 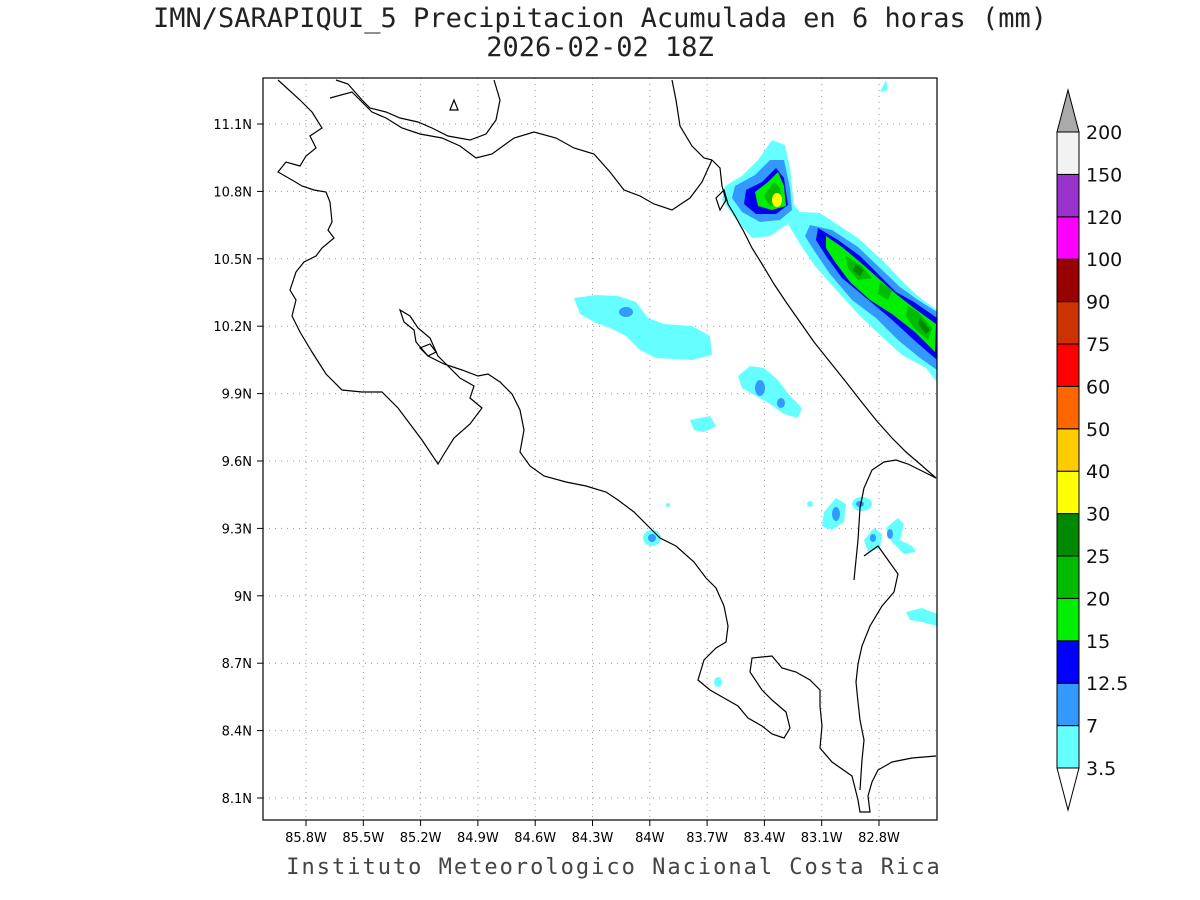 What do you see at coordinates (418, 110) in the screenshot?
I see `lake-shore` at bounding box center [418, 110].